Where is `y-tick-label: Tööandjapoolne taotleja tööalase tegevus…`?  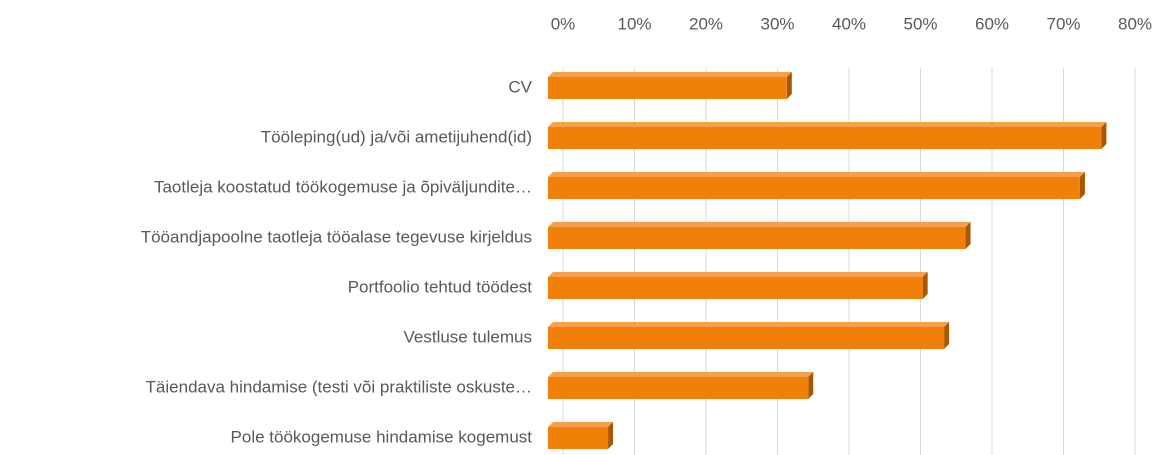 y-tick-label: Tööandjapoolne taotleja tööalase tegevus… is located at coordinates (336, 236).